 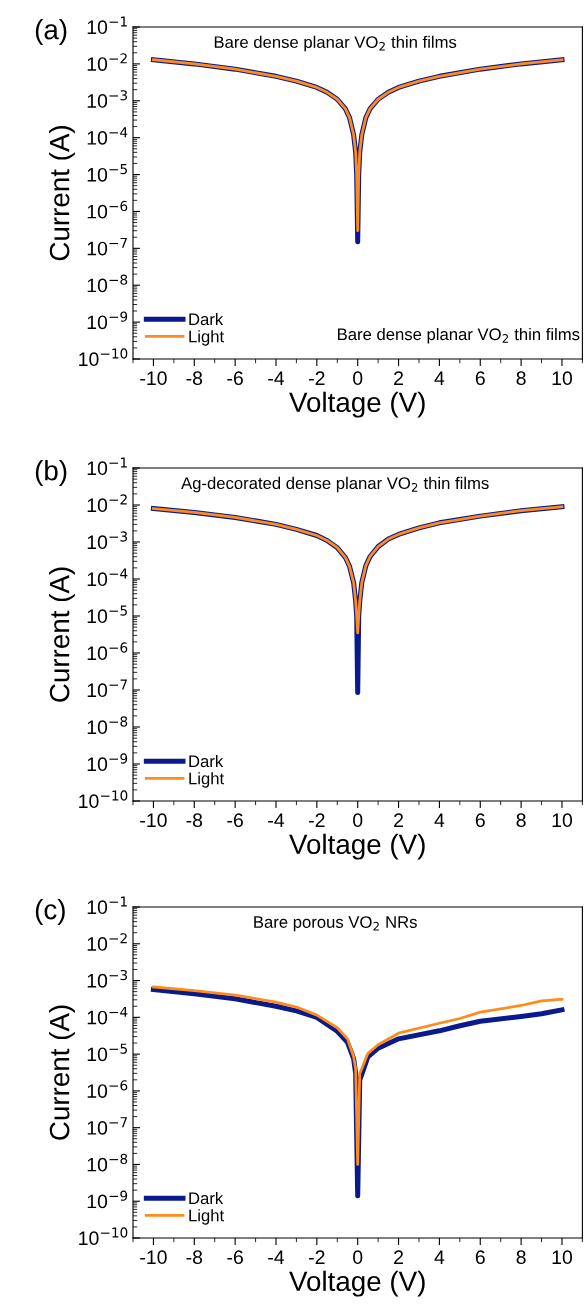 What do you see at coordinates (335, 924) in the screenshot?
I see `annotation: Bare porous VO$_{2}$ NRs` at bounding box center [335, 924].